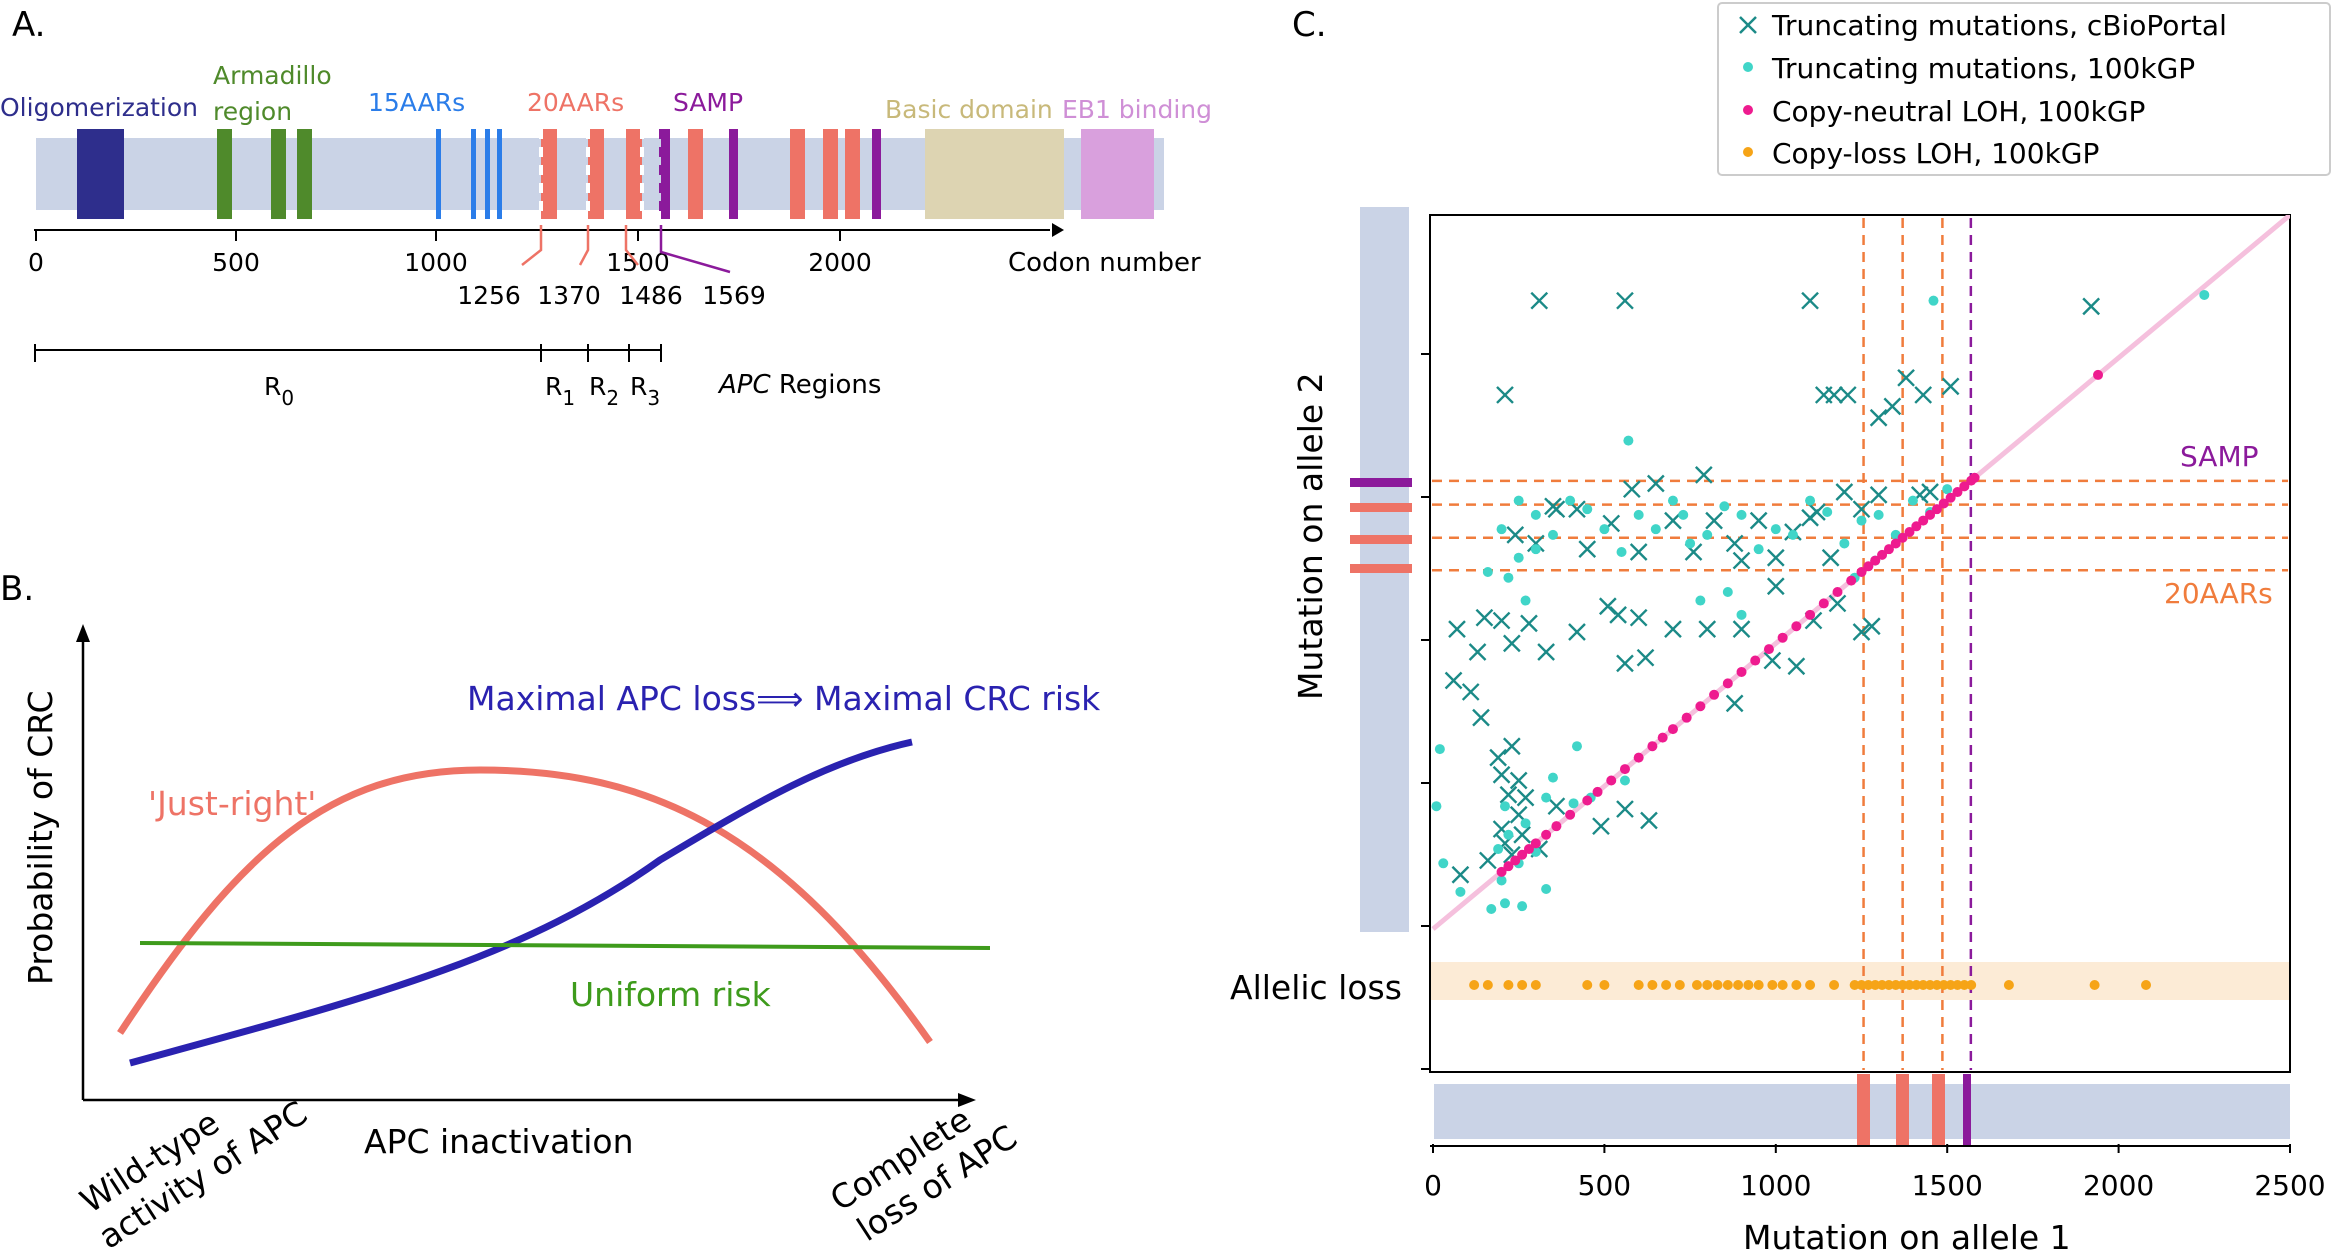 This screenshot has width=2332, height=1259. I want to click on codon-tick-500: 500, so click(236, 262).